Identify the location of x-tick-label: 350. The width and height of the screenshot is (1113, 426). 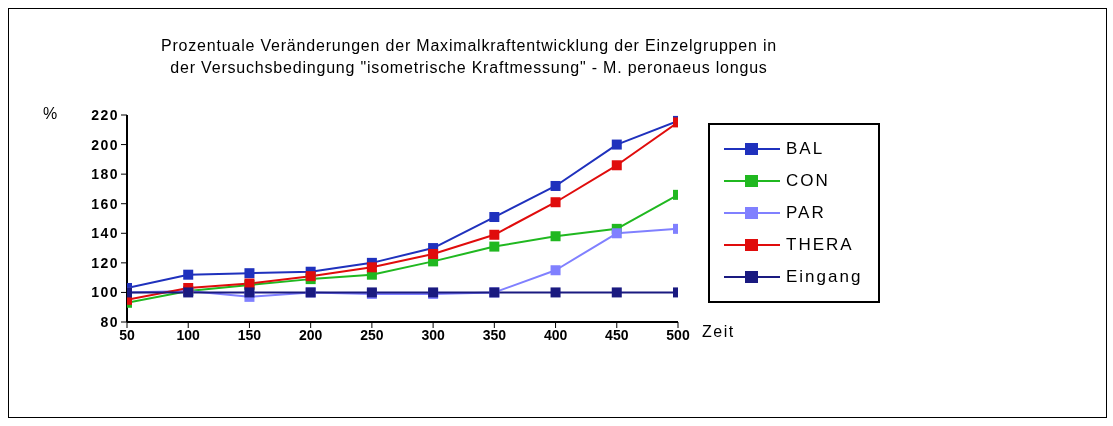
(494, 334).